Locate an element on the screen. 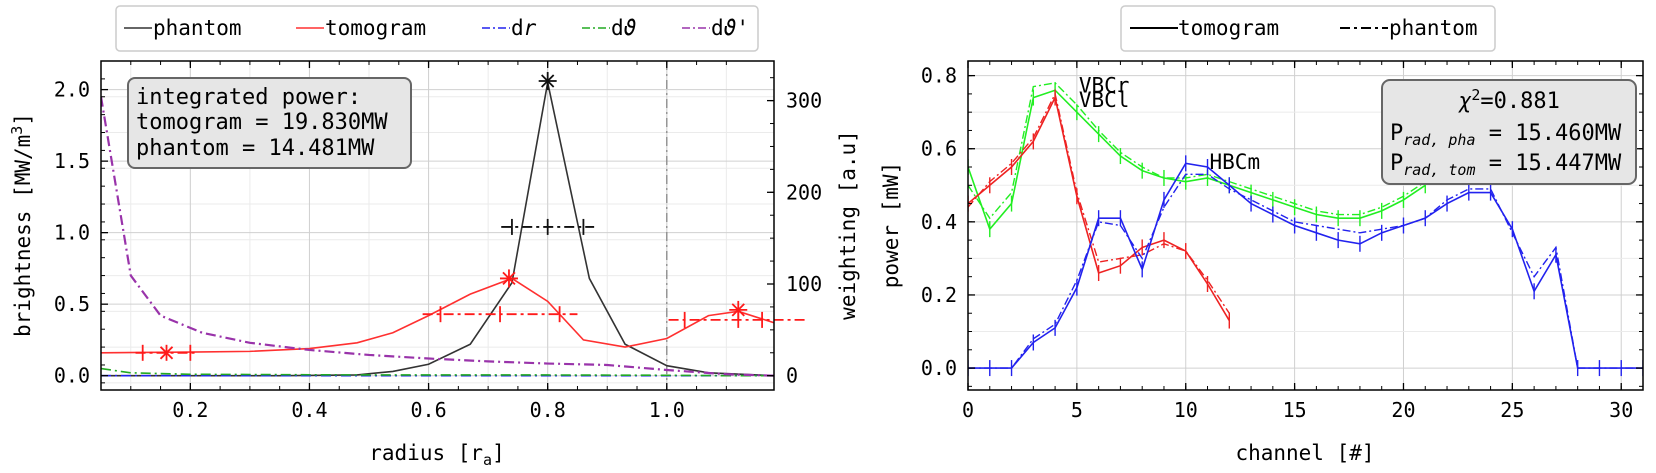  camera-label-vbcr: VBCr is located at coordinates (1104, 85).